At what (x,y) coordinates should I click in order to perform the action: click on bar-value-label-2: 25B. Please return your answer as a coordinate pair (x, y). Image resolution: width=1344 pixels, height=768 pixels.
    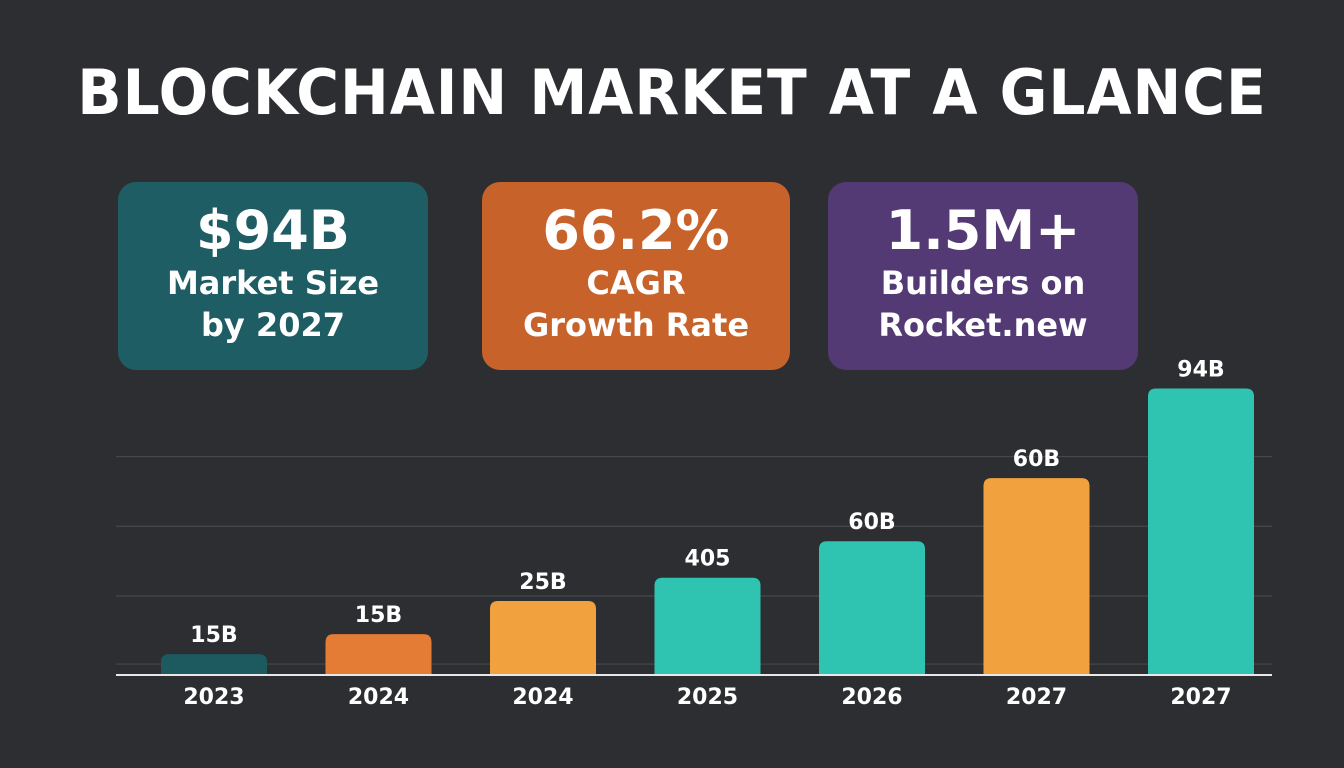
    Looking at the image, I should click on (542, 582).